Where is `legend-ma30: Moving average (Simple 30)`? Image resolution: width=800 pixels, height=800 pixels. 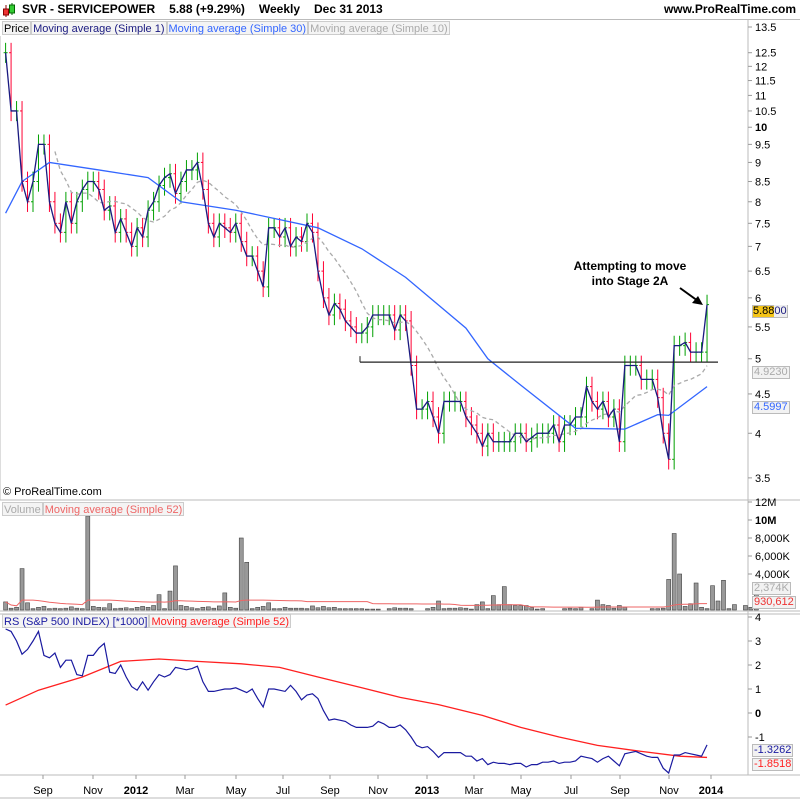
legend-ma30: Moving average (Simple 30) is located at coordinates (237, 28).